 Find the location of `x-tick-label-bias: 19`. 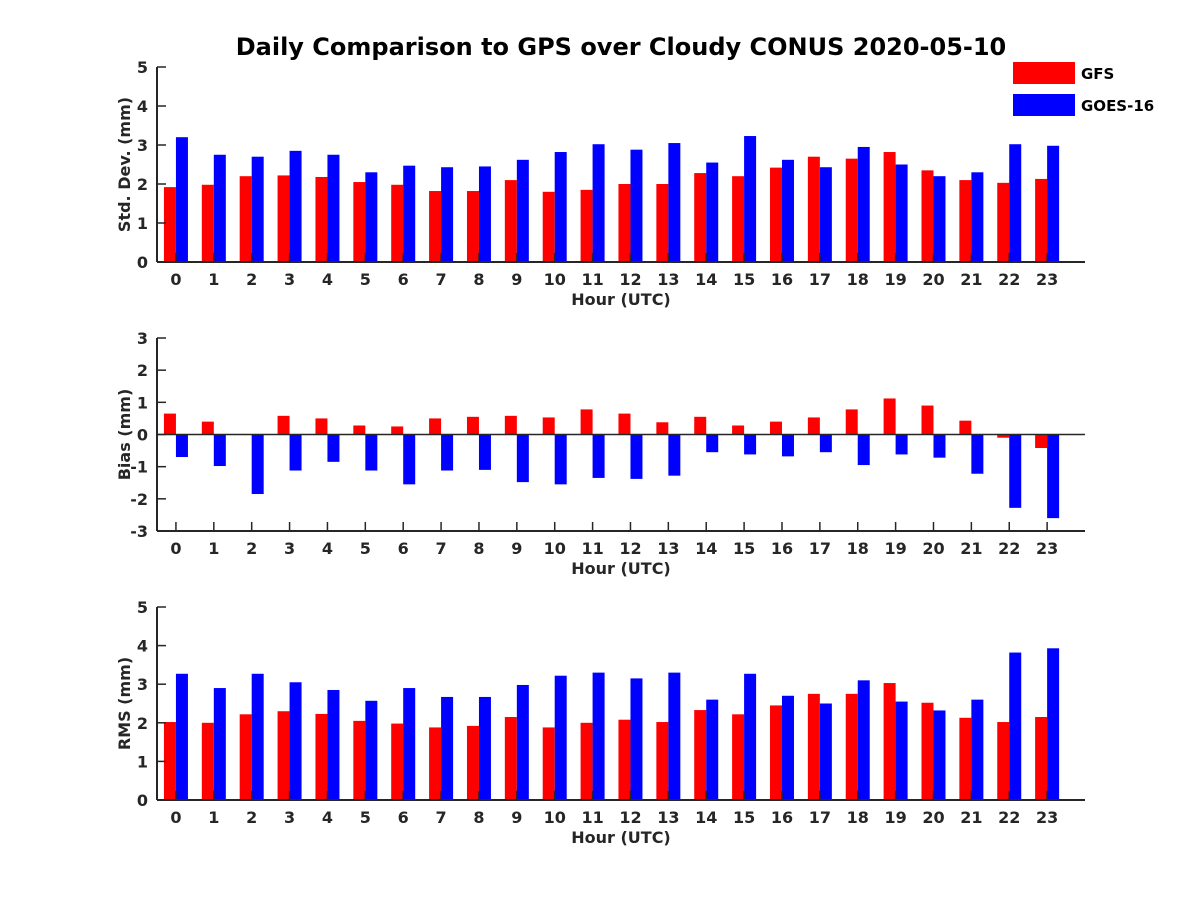

x-tick-label-bias: 19 is located at coordinates (895, 548).